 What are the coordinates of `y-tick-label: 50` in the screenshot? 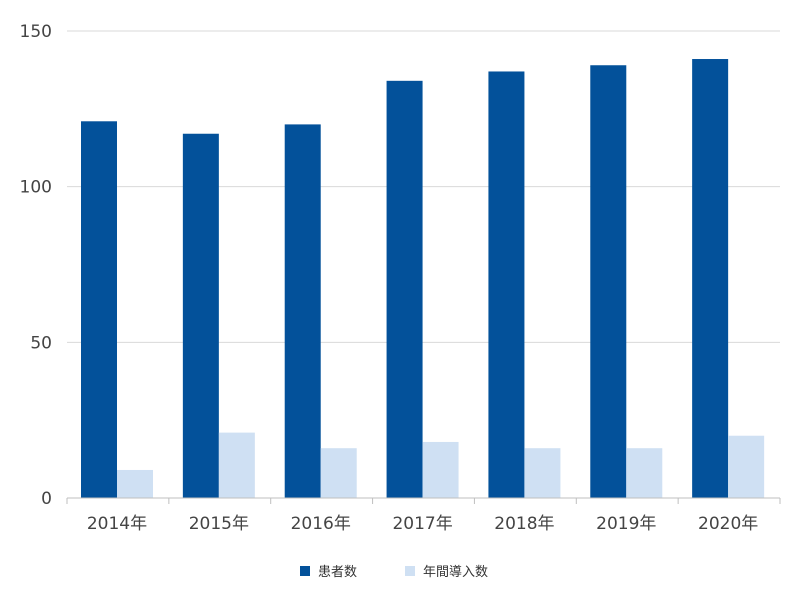 It's located at (41, 343).